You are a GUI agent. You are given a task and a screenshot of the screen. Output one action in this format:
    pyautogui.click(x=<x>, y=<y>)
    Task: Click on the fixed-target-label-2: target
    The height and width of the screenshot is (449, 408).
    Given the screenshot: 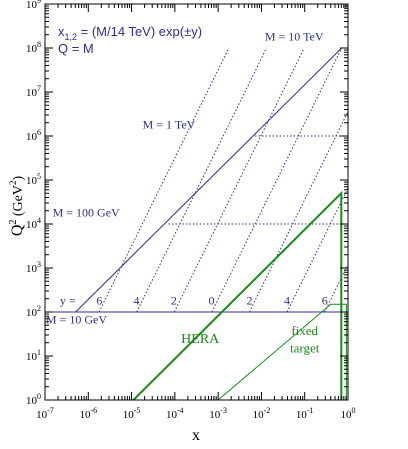 What is the action you would take?
    pyautogui.click(x=305, y=348)
    